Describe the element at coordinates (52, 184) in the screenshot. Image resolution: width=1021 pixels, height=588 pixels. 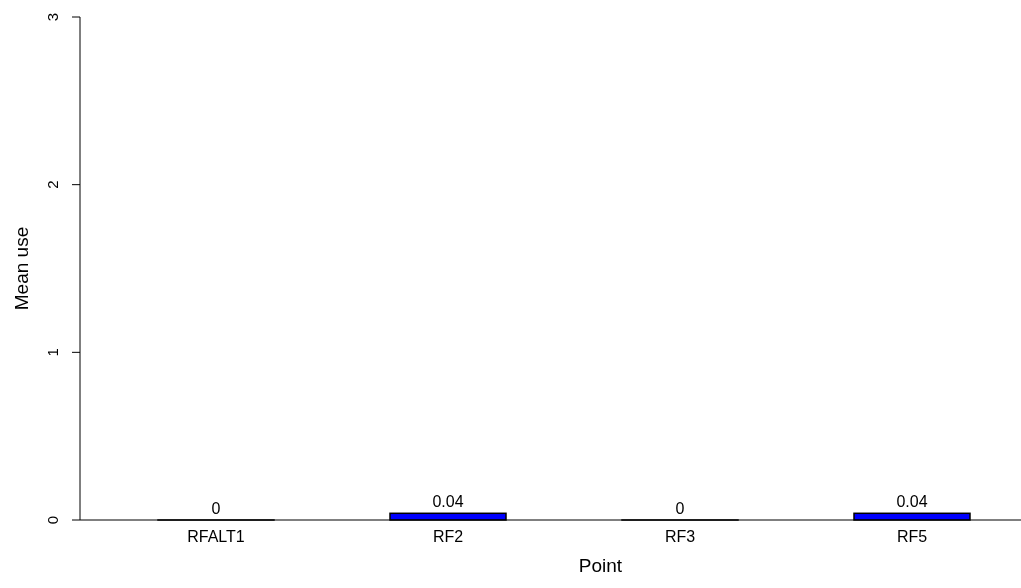
I see `y-tick-label: 2` at that location.